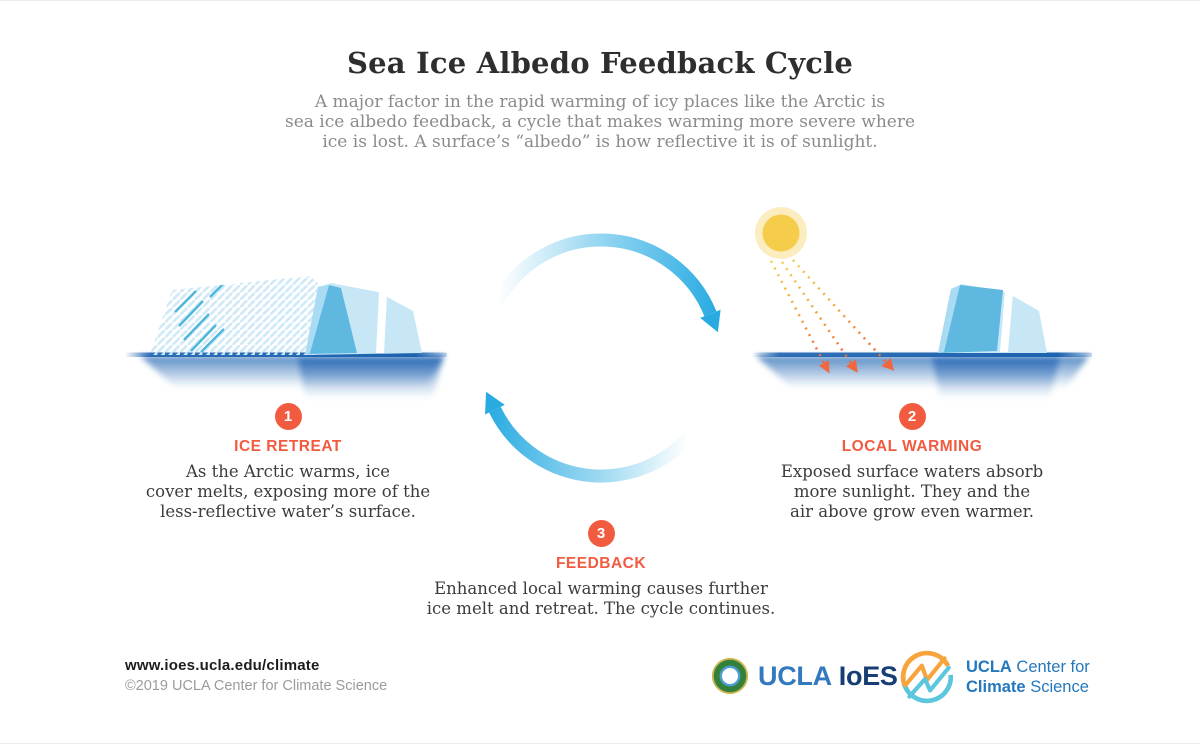 This screenshot has width=1200, height=744. What do you see at coordinates (288, 416) in the screenshot?
I see `step-1-badge: 1` at bounding box center [288, 416].